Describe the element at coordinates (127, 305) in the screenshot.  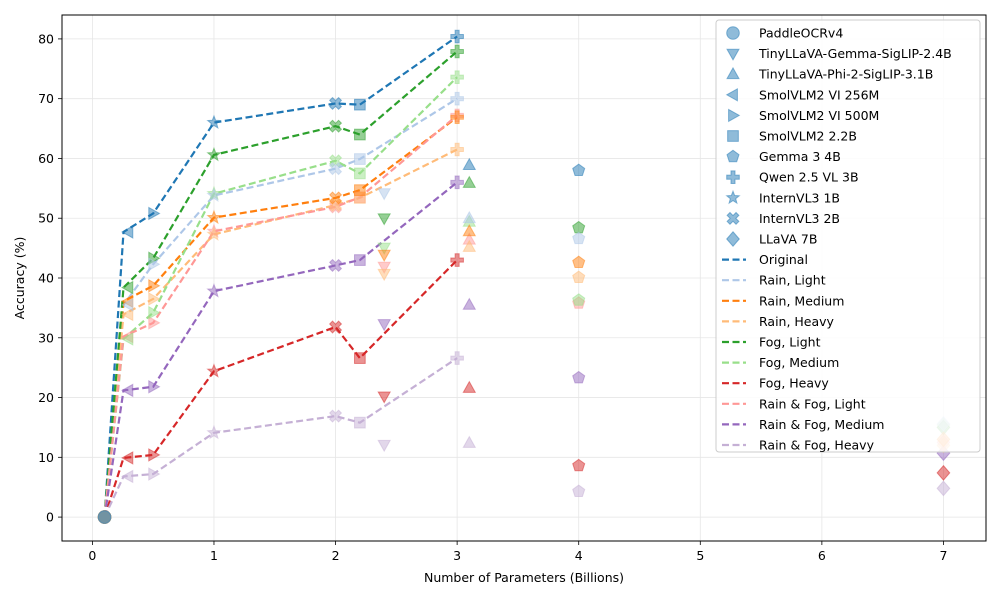
I see `point-smolvlm2-vi-256m-rain-light` at that location.